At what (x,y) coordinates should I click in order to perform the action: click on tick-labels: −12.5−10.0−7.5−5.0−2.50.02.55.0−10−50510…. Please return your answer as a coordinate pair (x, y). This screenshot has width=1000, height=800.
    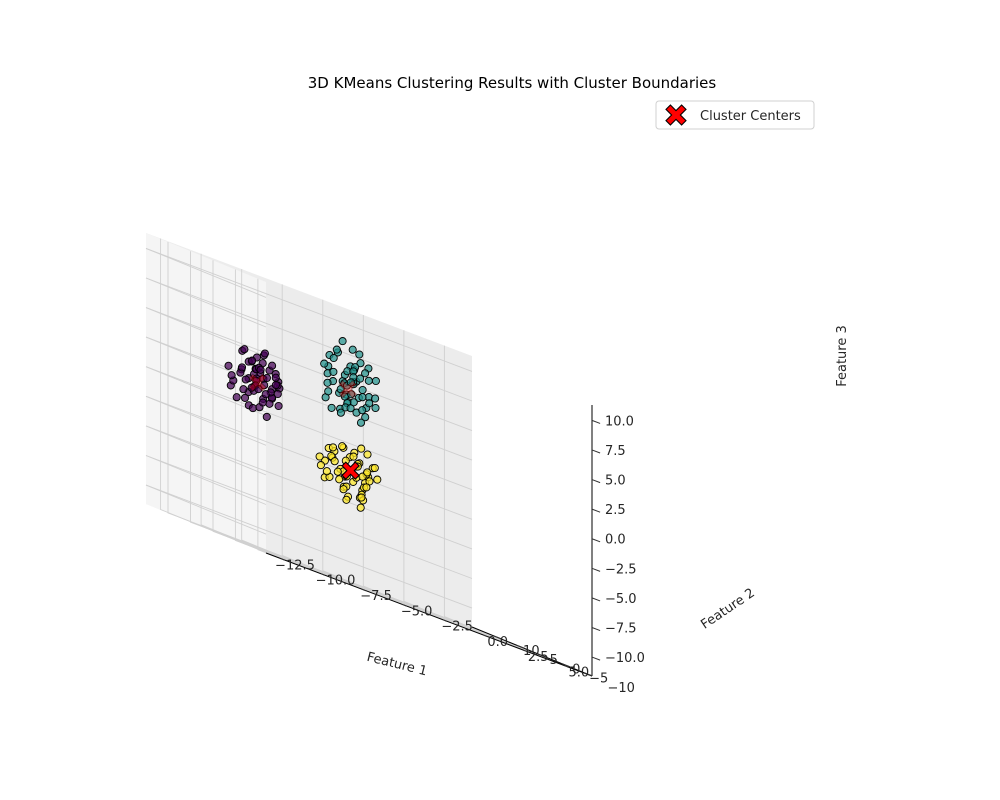
    Looking at the image, I should click on (460, 554).